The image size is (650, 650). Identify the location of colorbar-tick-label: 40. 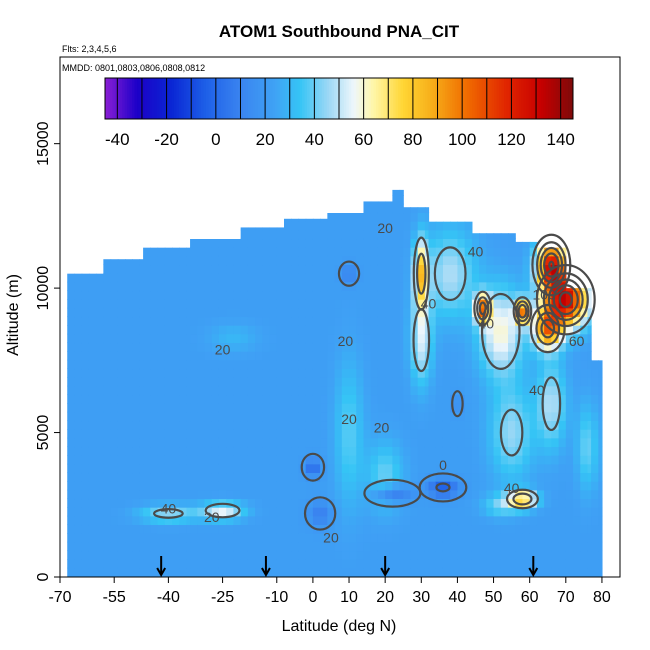
(314, 139).